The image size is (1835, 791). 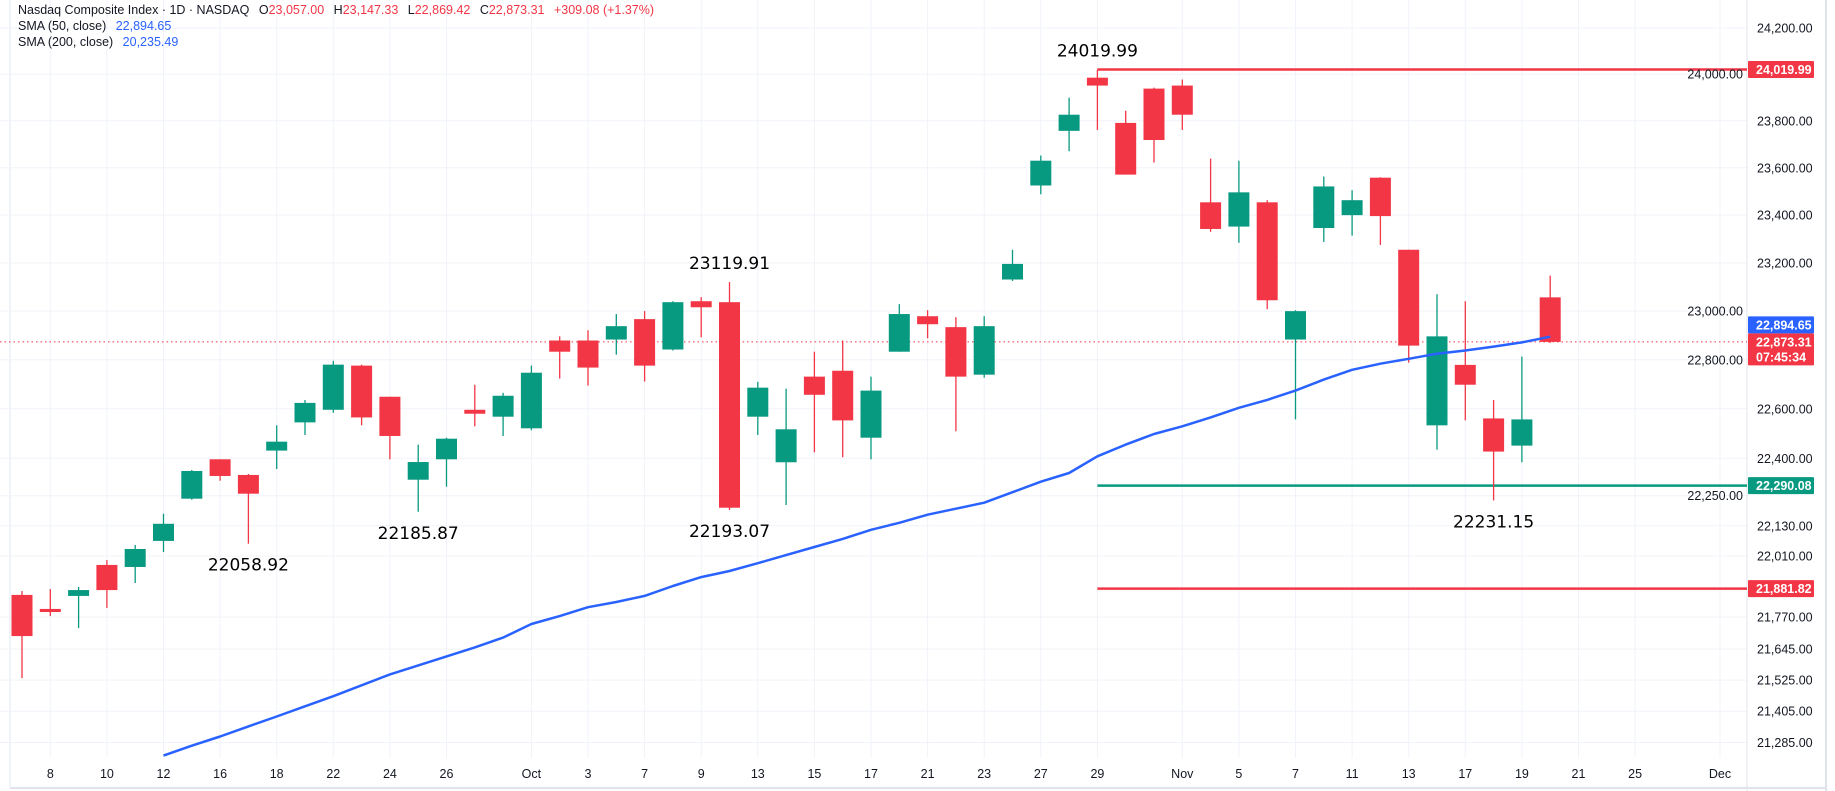 What do you see at coordinates (248, 566) in the screenshot?
I see `price-annotation: 22058.92` at bounding box center [248, 566].